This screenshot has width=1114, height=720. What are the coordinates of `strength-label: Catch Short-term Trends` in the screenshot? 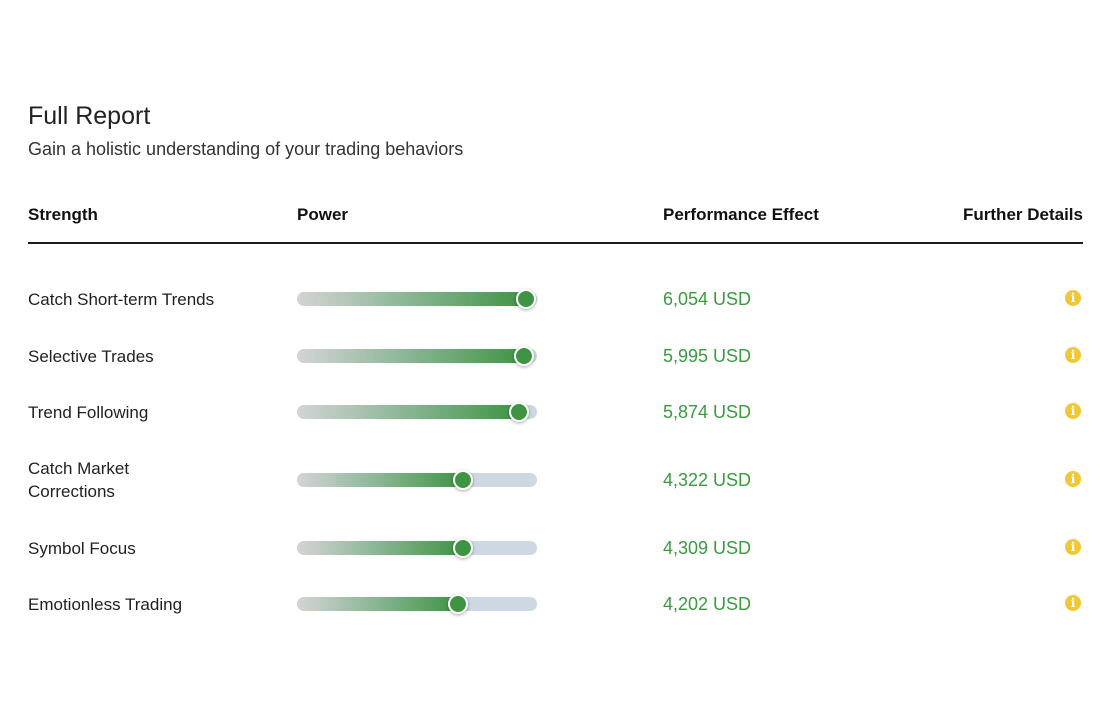 It's located at (121, 299).